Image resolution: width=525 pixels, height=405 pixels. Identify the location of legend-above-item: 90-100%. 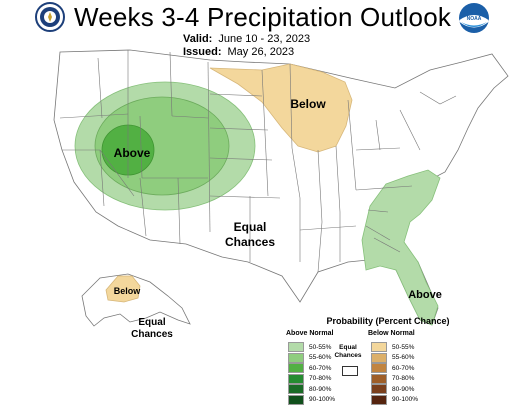
(312, 399).